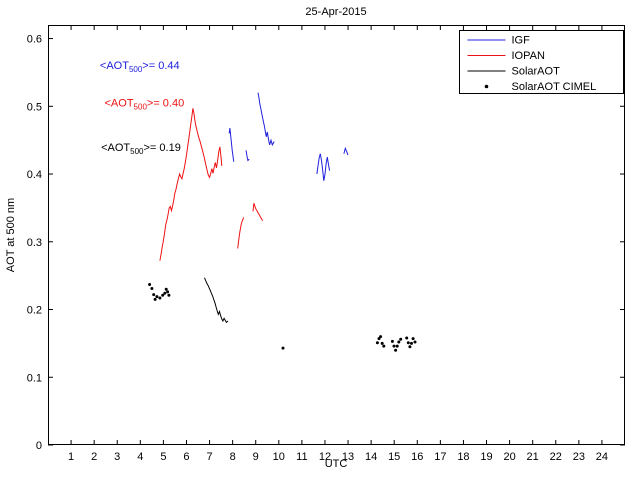 The height and width of the screenshot is (480, 640). I want to click on chart-title: 25-Apr-2015, so click(335, 12).